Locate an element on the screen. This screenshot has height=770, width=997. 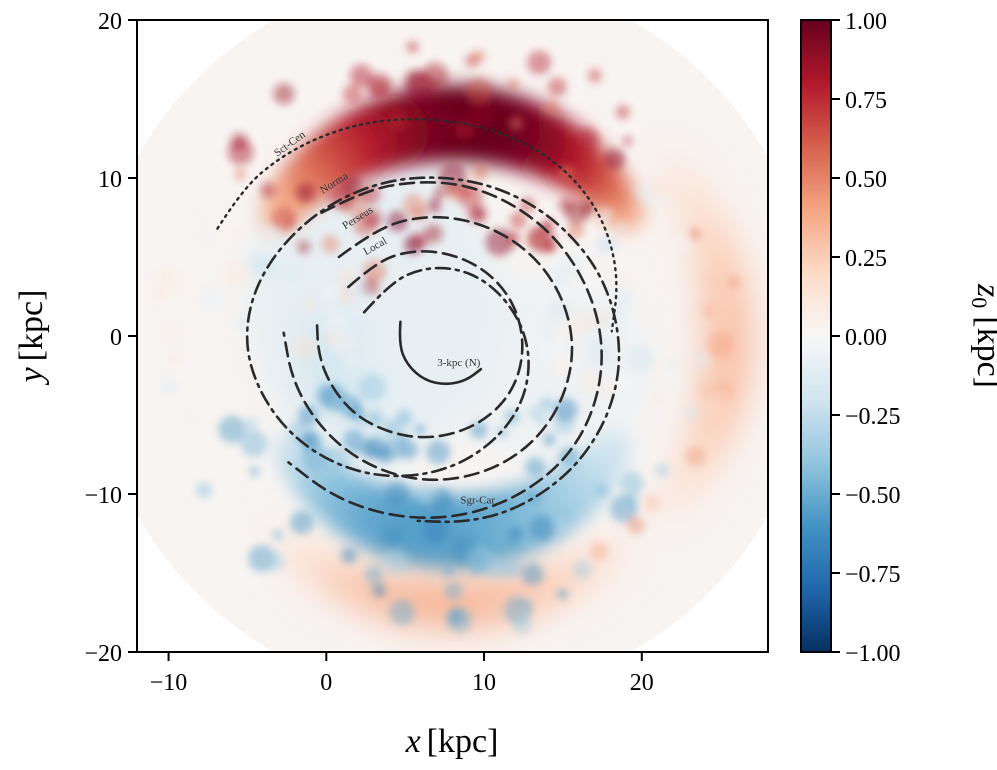
colorbar-tick-label: 0.00 is located at coordinates (866, 338).